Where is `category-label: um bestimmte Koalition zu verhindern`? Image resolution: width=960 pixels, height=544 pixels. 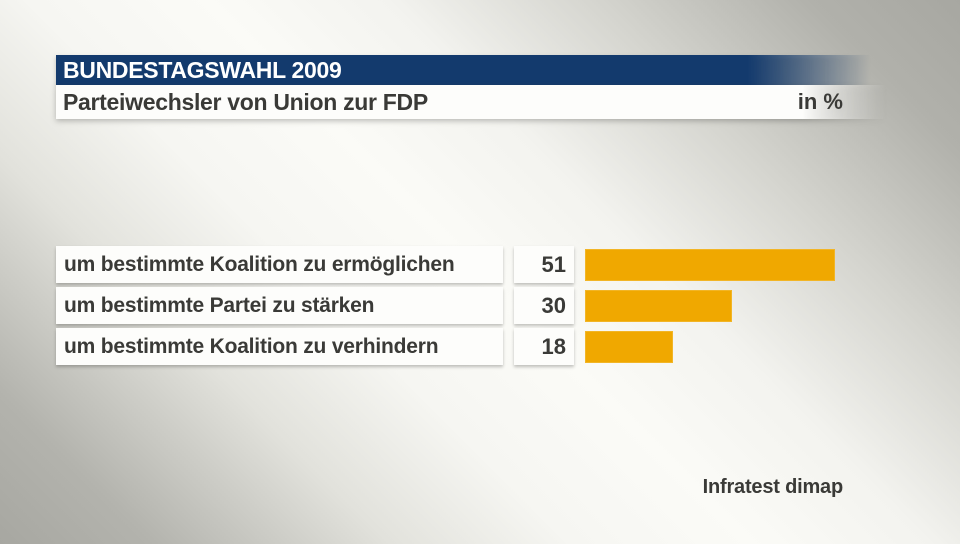
category-label: um bestimmte Koalition zu verhindern is located at coordinates (279, 346).